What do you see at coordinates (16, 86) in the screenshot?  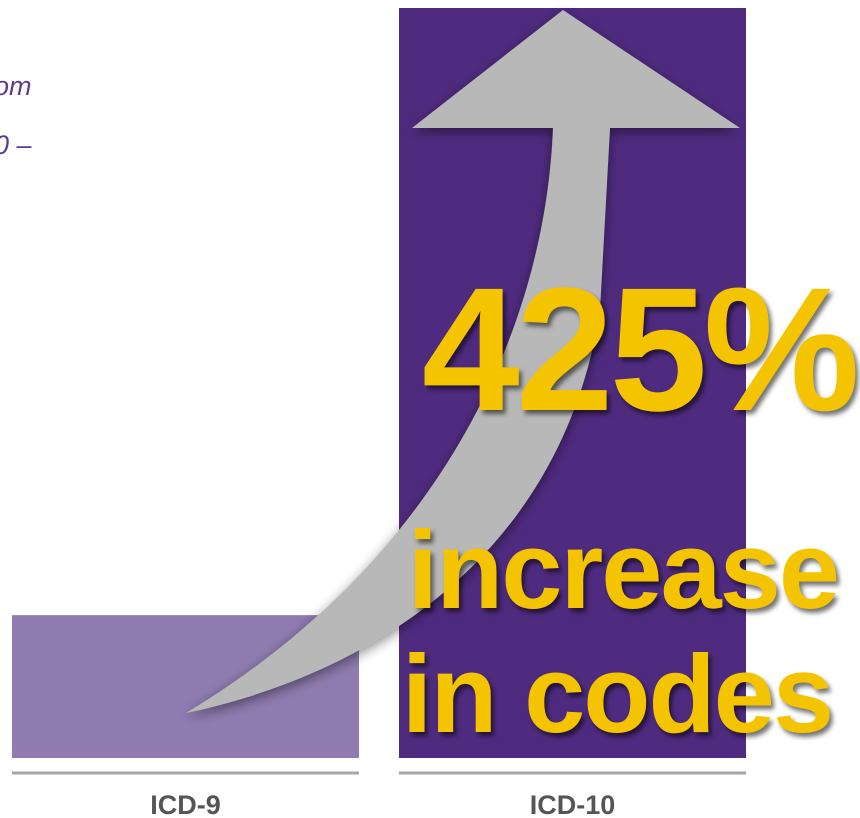 I see `intro-text-line-1: om` at bounding box center [16, 86].